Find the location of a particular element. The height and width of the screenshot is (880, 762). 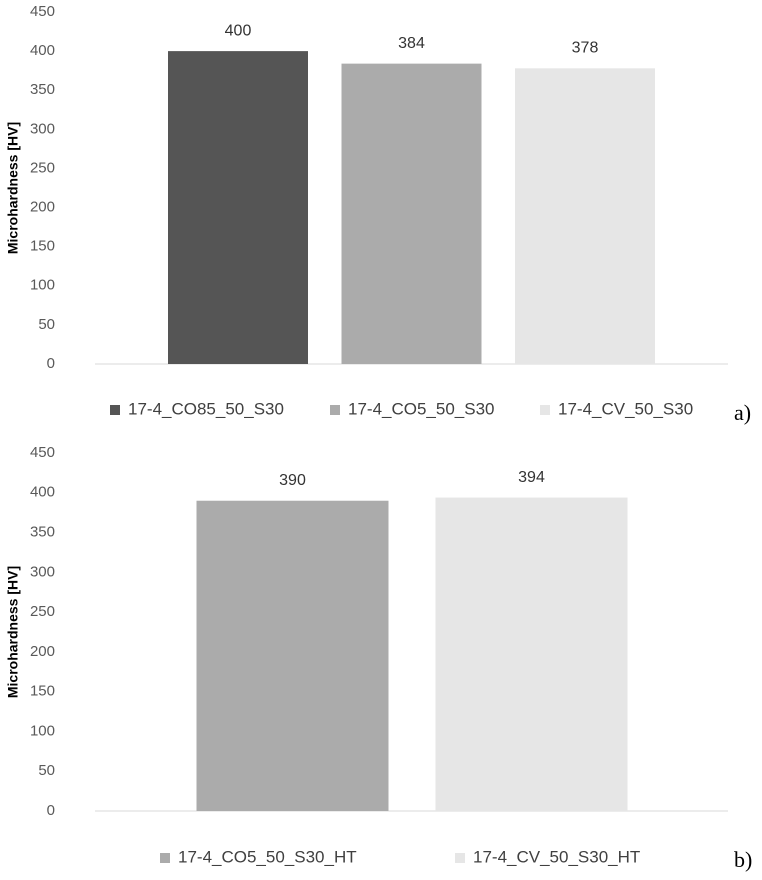

value-label: 378 is located at coordinates (585, 48).